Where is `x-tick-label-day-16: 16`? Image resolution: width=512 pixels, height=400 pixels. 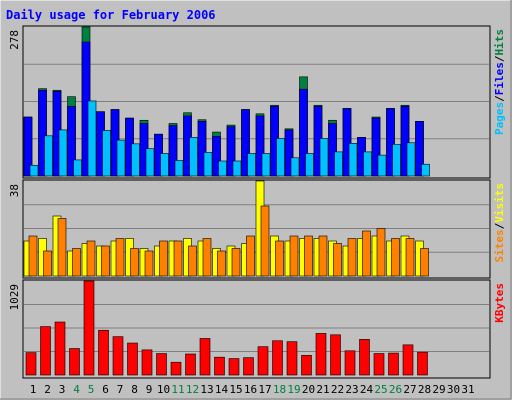 x-tick-label-day-16: 16 is located at coordinates (250, 389).